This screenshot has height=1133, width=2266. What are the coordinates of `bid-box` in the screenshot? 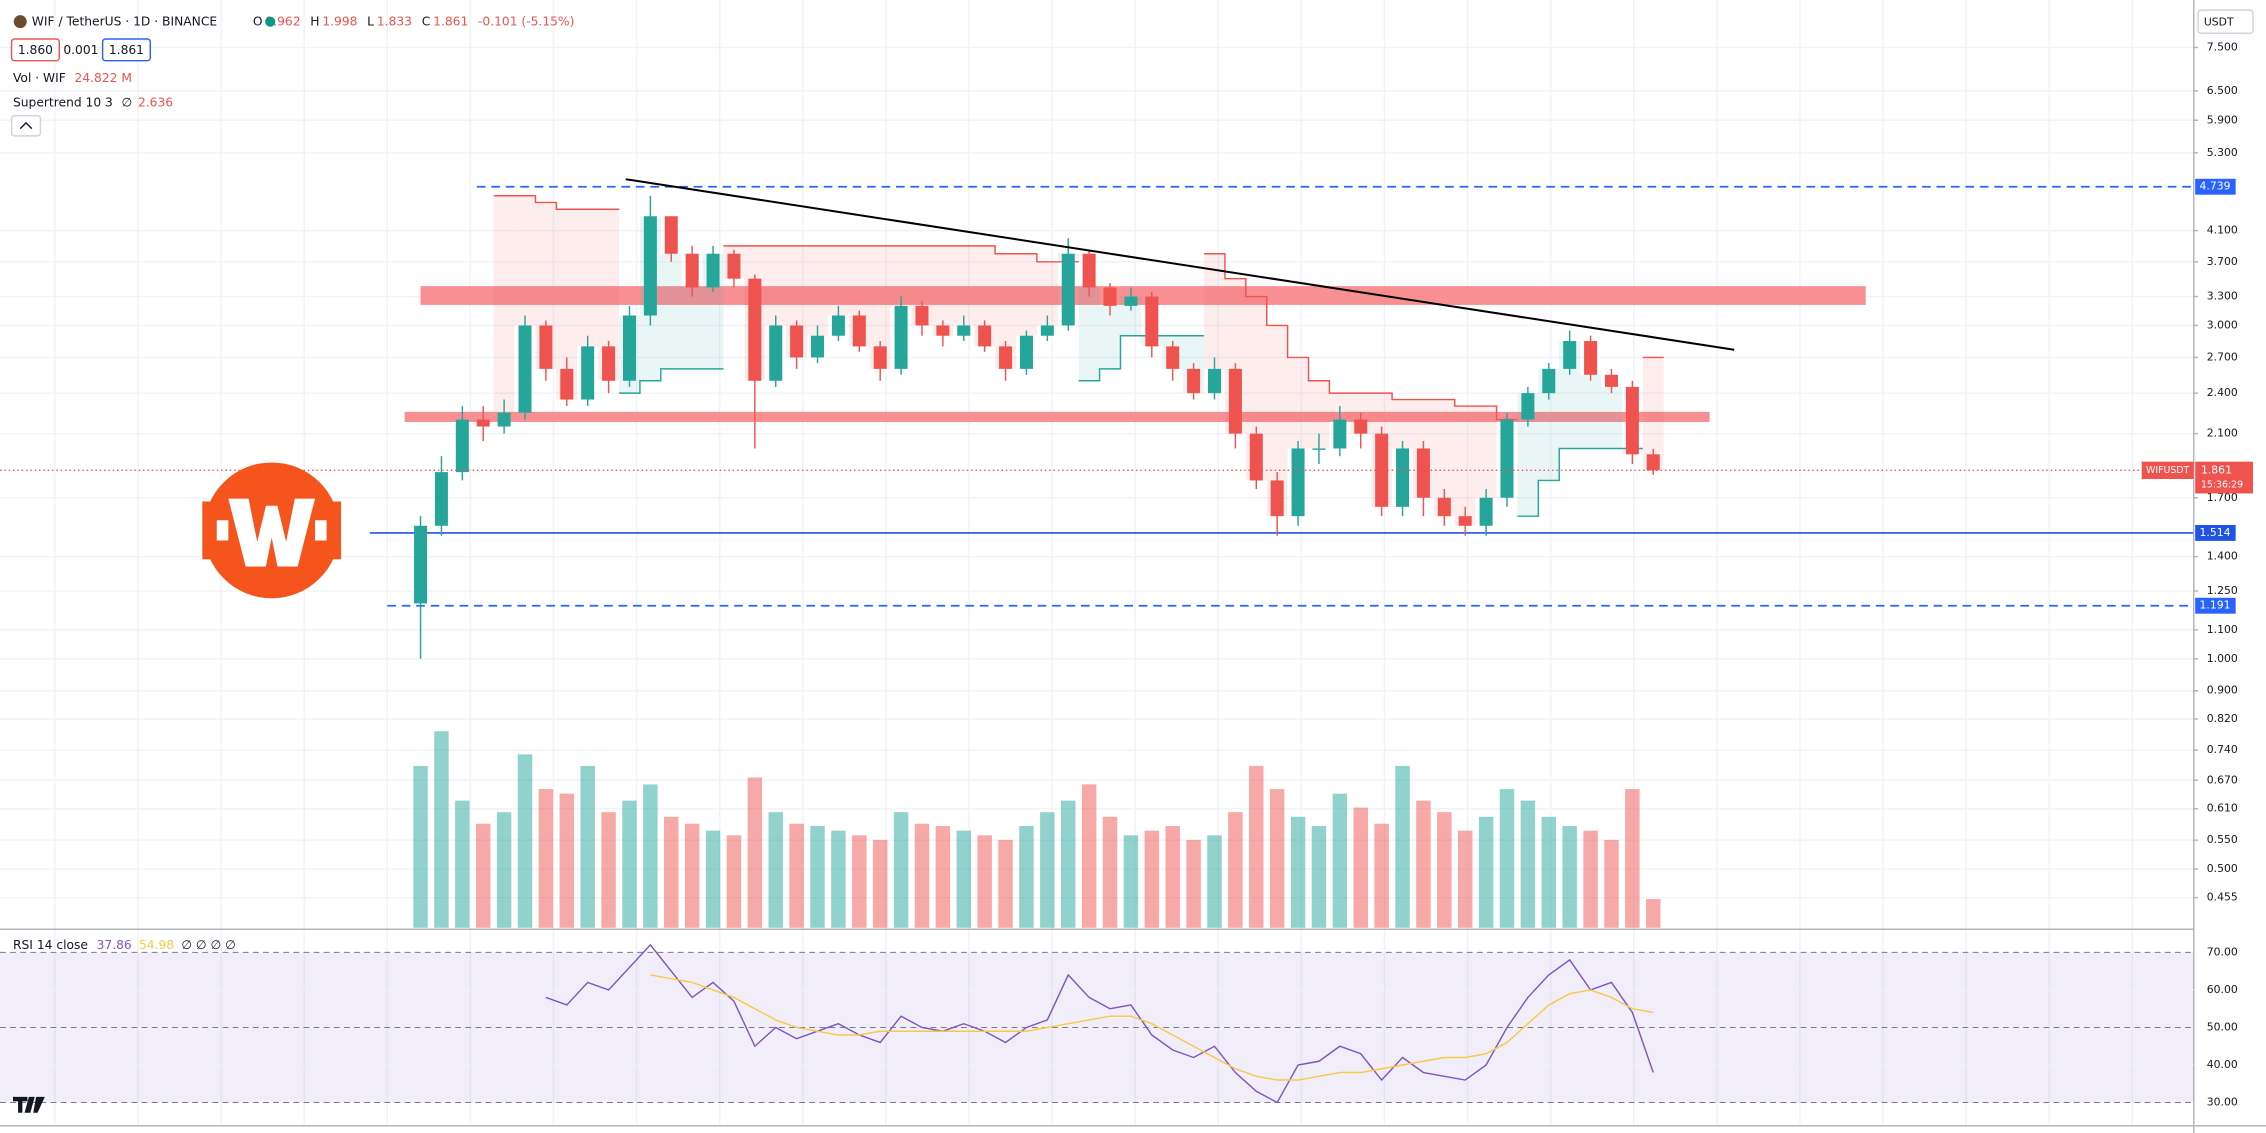 It's located at (35, 50).